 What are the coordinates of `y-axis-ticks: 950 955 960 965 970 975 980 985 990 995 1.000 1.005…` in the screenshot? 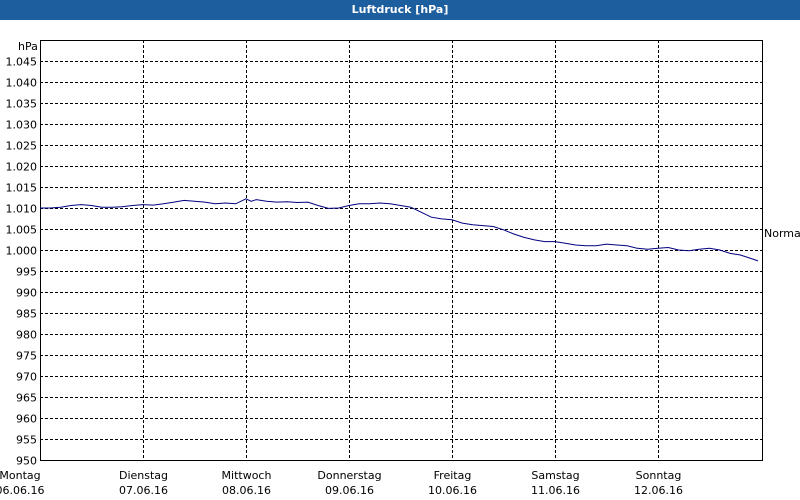 It's located at (22, 262).